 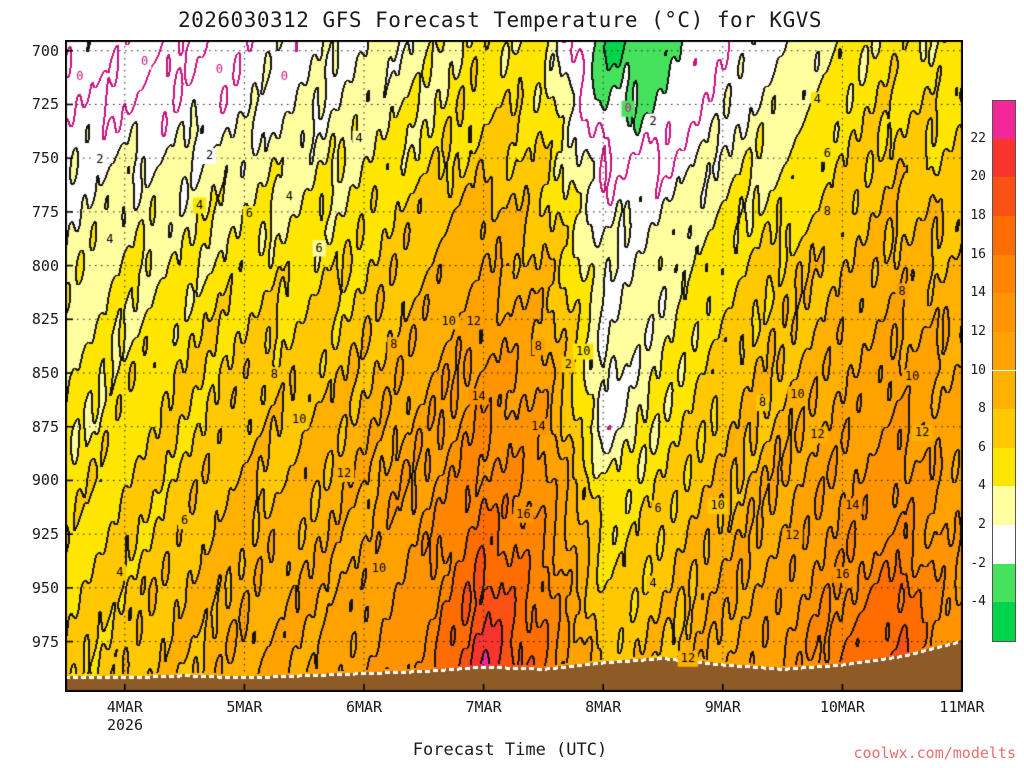 I want to click on x-tick-label: 9MAR, so click(x=722, y=707).